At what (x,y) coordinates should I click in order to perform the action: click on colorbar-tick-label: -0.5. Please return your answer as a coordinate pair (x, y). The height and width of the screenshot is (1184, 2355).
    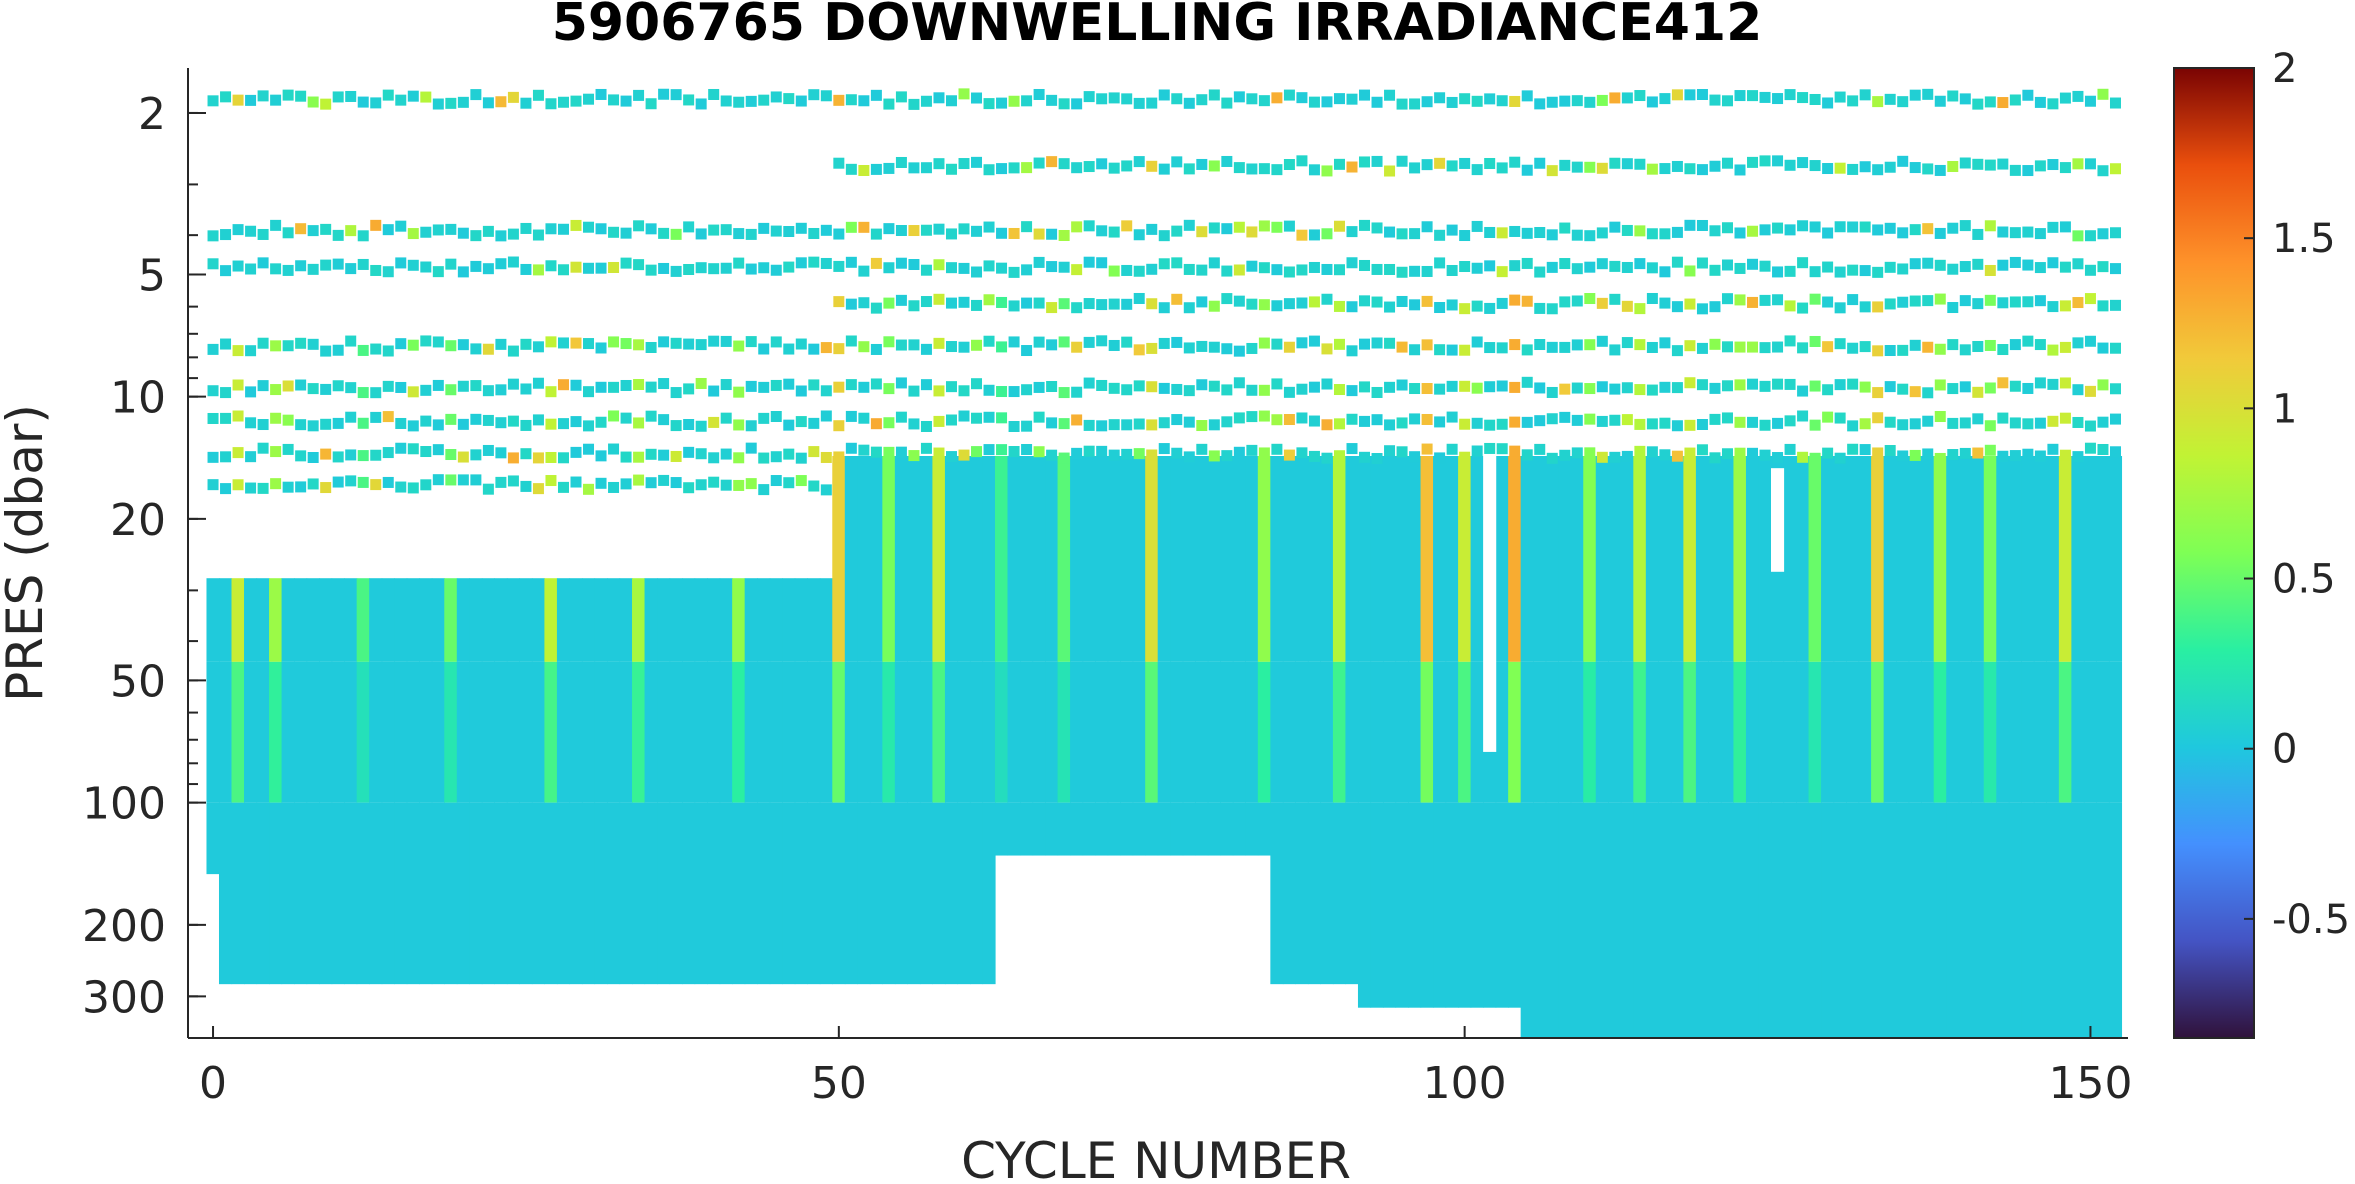
    Looking at the image, I should click on (2311, 920).